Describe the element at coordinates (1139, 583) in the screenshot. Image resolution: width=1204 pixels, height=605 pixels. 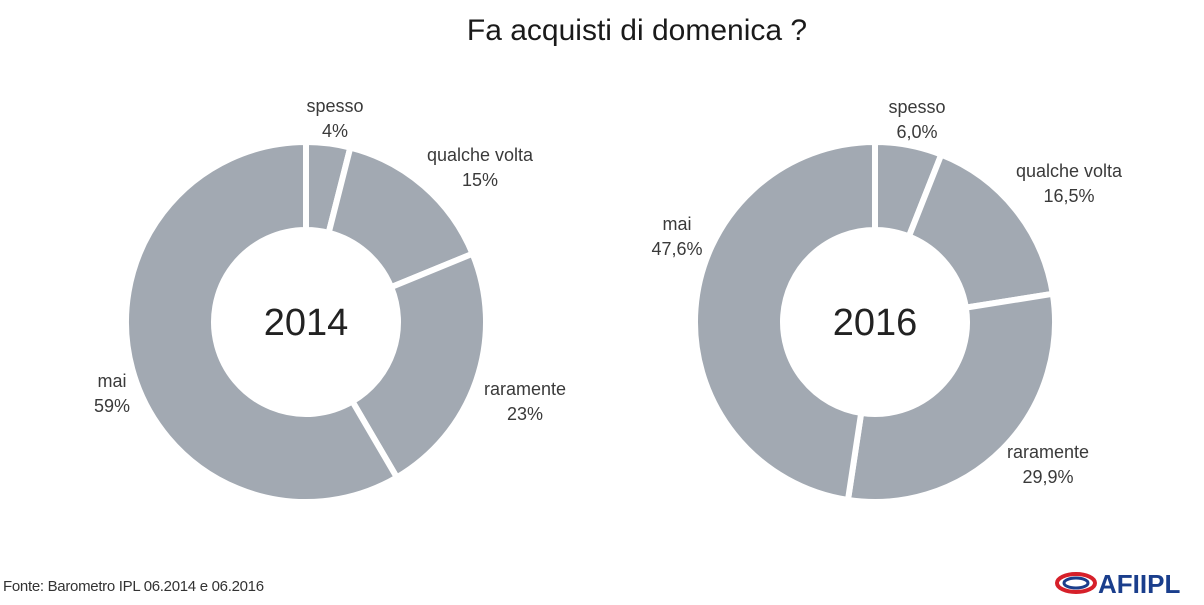
I see `logo-text: AFIIPL` at that location.